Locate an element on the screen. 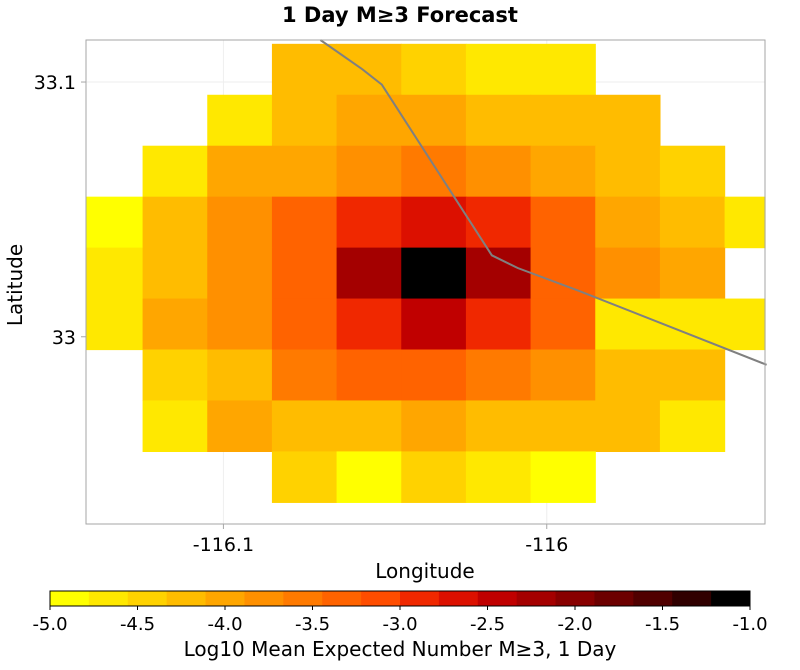 This screenshot has width=800, height=670. y-axis-label: Latitude is located at coordinates (15, 285).